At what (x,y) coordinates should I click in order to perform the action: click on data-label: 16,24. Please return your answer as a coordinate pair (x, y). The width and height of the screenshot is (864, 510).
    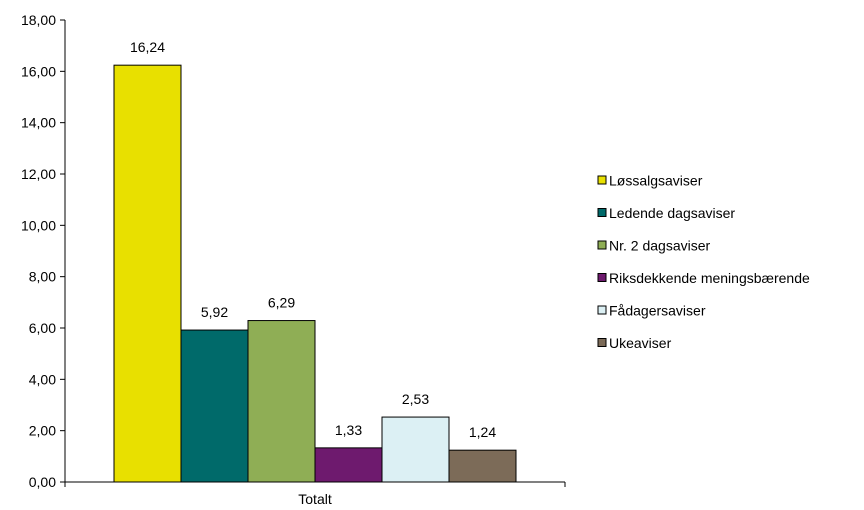
    Looking at the image, I should click on (147, 47).